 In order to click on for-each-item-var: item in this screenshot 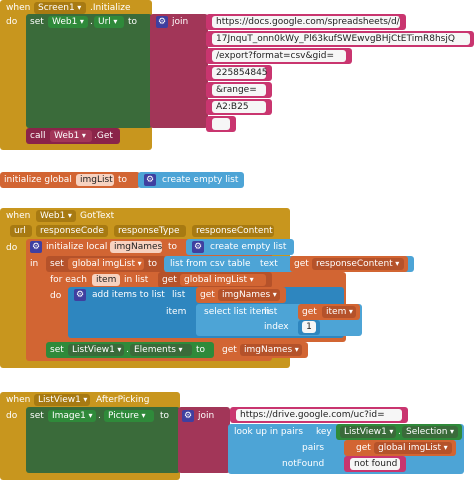, I will do `click(106, 280)`.